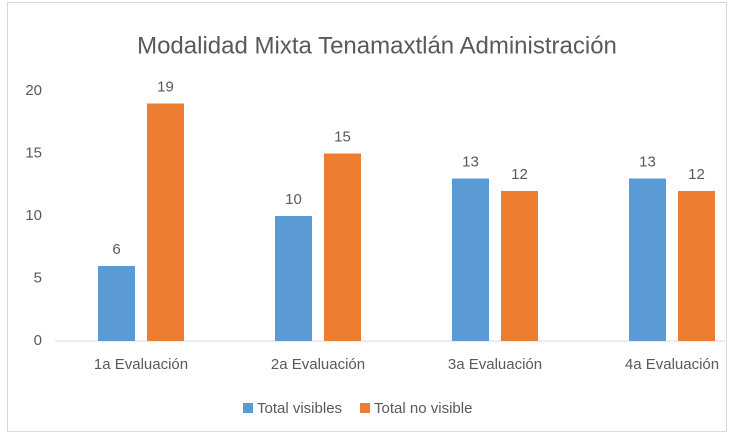 This screenshot has height=434, width=736. I want to click on y-tick-label: 20, so click(33, 90).